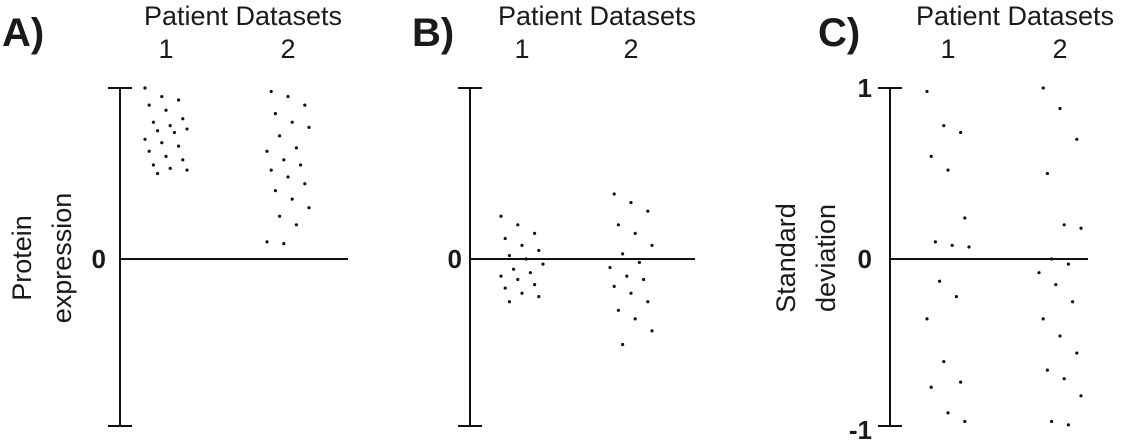 The width and height of the screenshot is (1142, 440). Describe the element at coordinates (287, 49) in the screenshot. I see `panel-a-category-label: 2` at that location.